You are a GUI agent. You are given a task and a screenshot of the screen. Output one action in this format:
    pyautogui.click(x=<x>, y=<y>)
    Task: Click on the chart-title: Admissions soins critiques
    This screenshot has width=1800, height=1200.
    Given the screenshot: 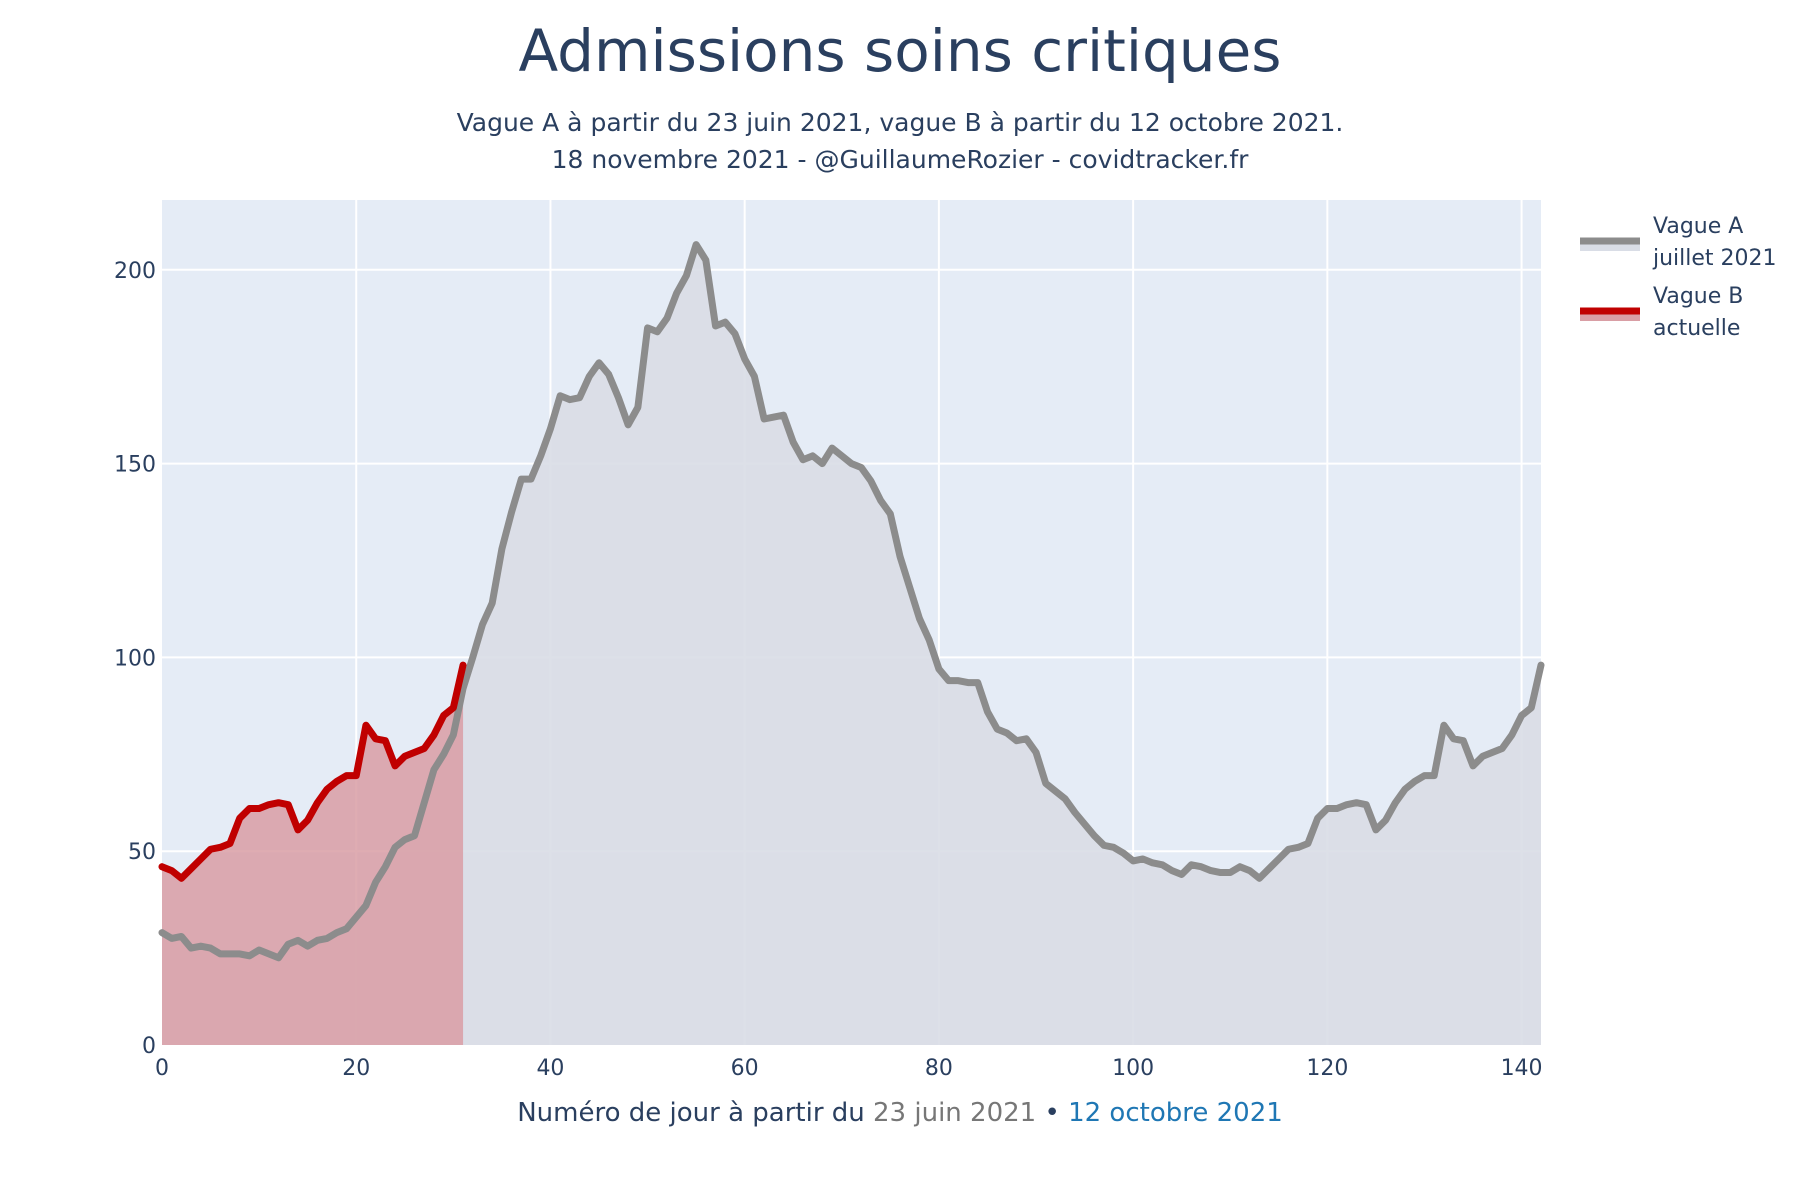 What is the action you would take?
    pyautogui.click(x=900, y=51)
    